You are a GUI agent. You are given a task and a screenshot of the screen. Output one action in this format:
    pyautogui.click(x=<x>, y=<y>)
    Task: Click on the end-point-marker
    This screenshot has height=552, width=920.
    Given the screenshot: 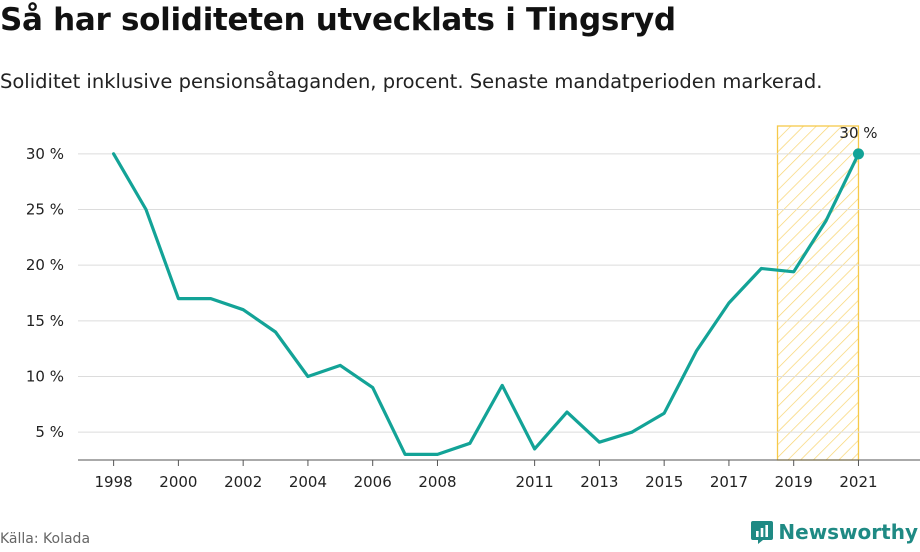 What is the action you would take?
    pyautogui.click(x=858, y=154)
    